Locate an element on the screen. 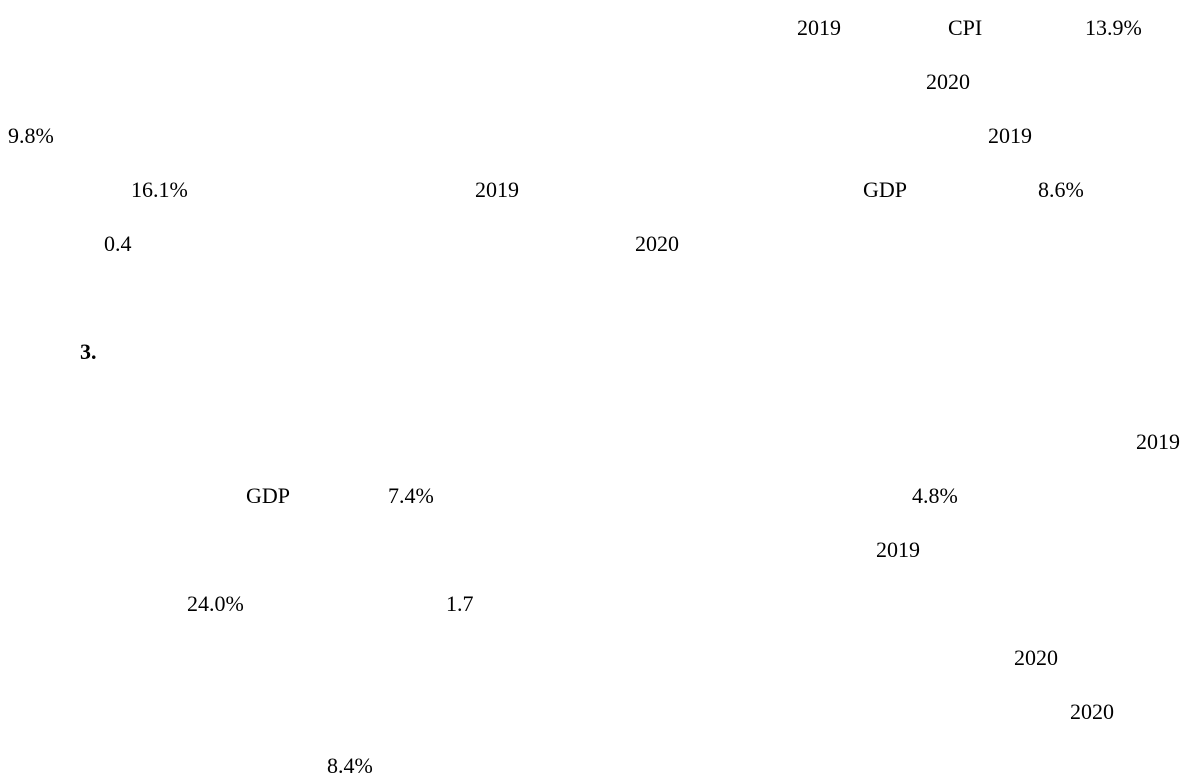 This screenshot has width=1194, height=778. text-fragment: 7.4% is located at coordinates (411, 495).